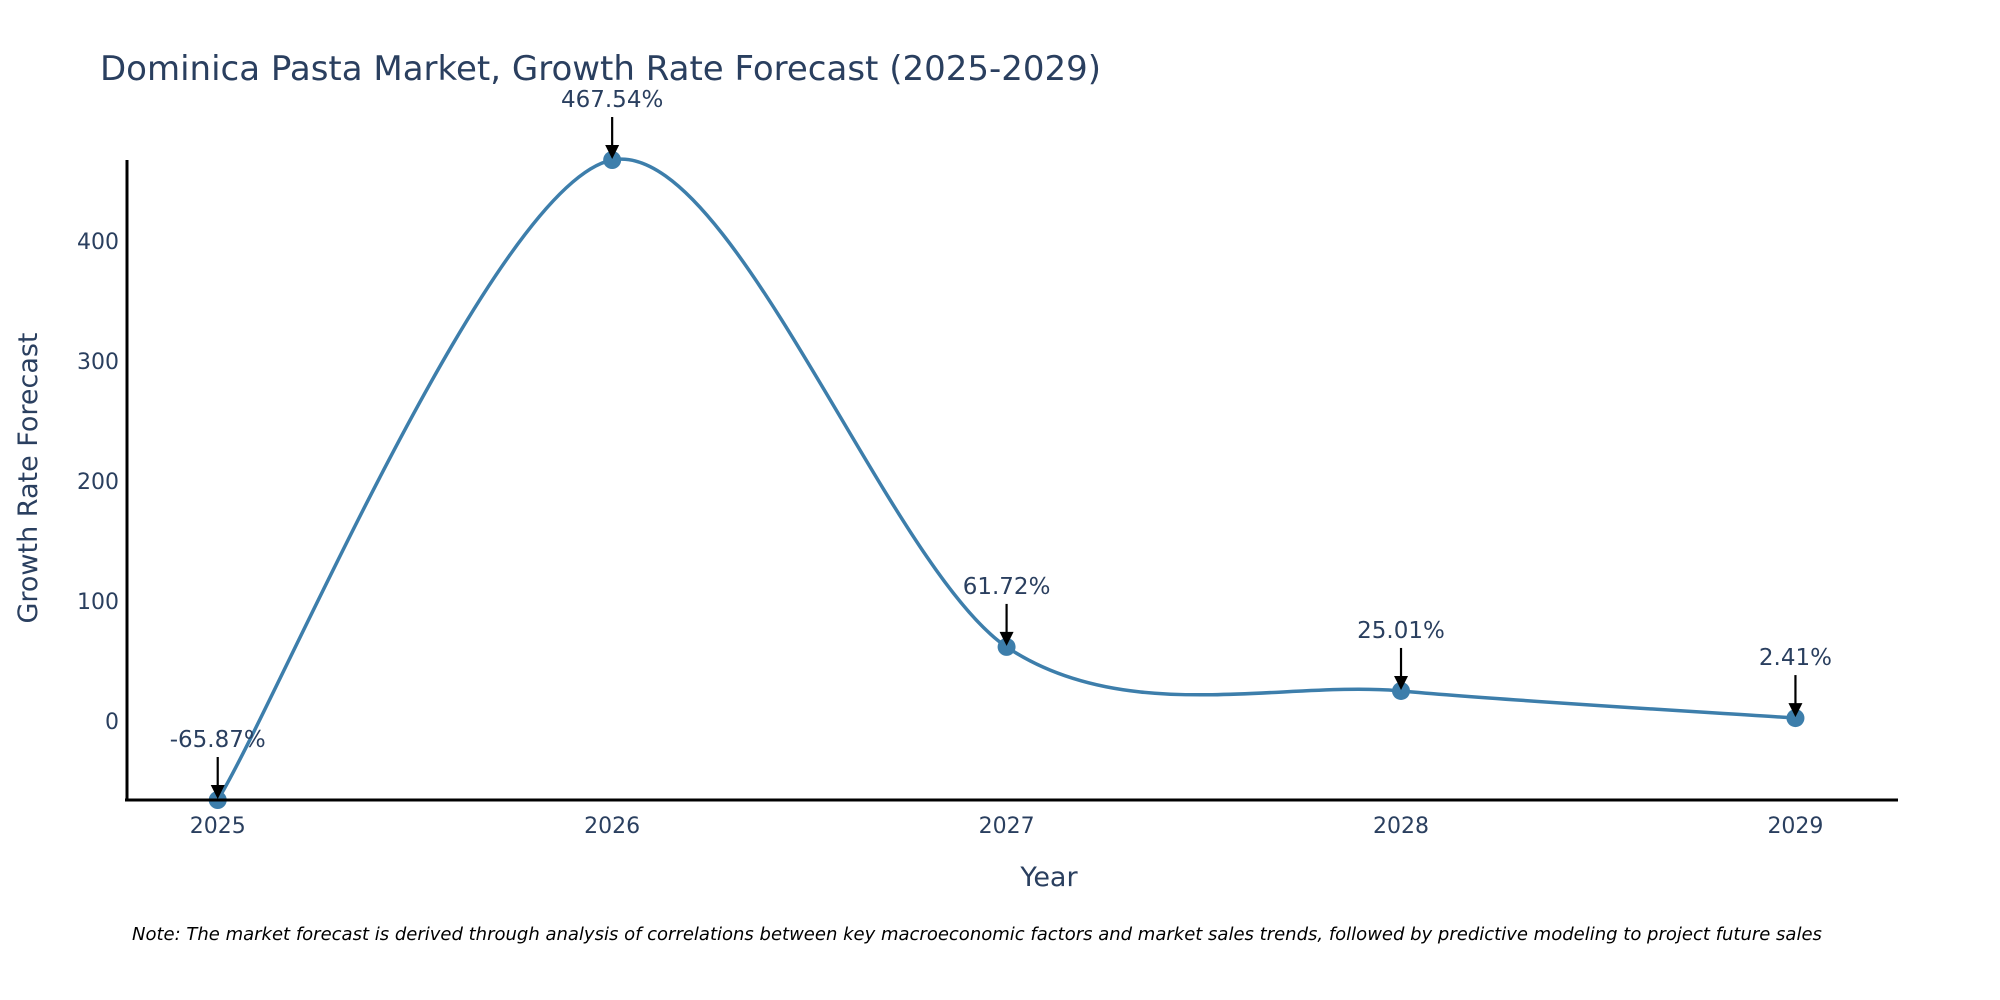 This screenshot has height=1000, width=2000. I want to click on y-tick-label: 100, so click(98, 602).